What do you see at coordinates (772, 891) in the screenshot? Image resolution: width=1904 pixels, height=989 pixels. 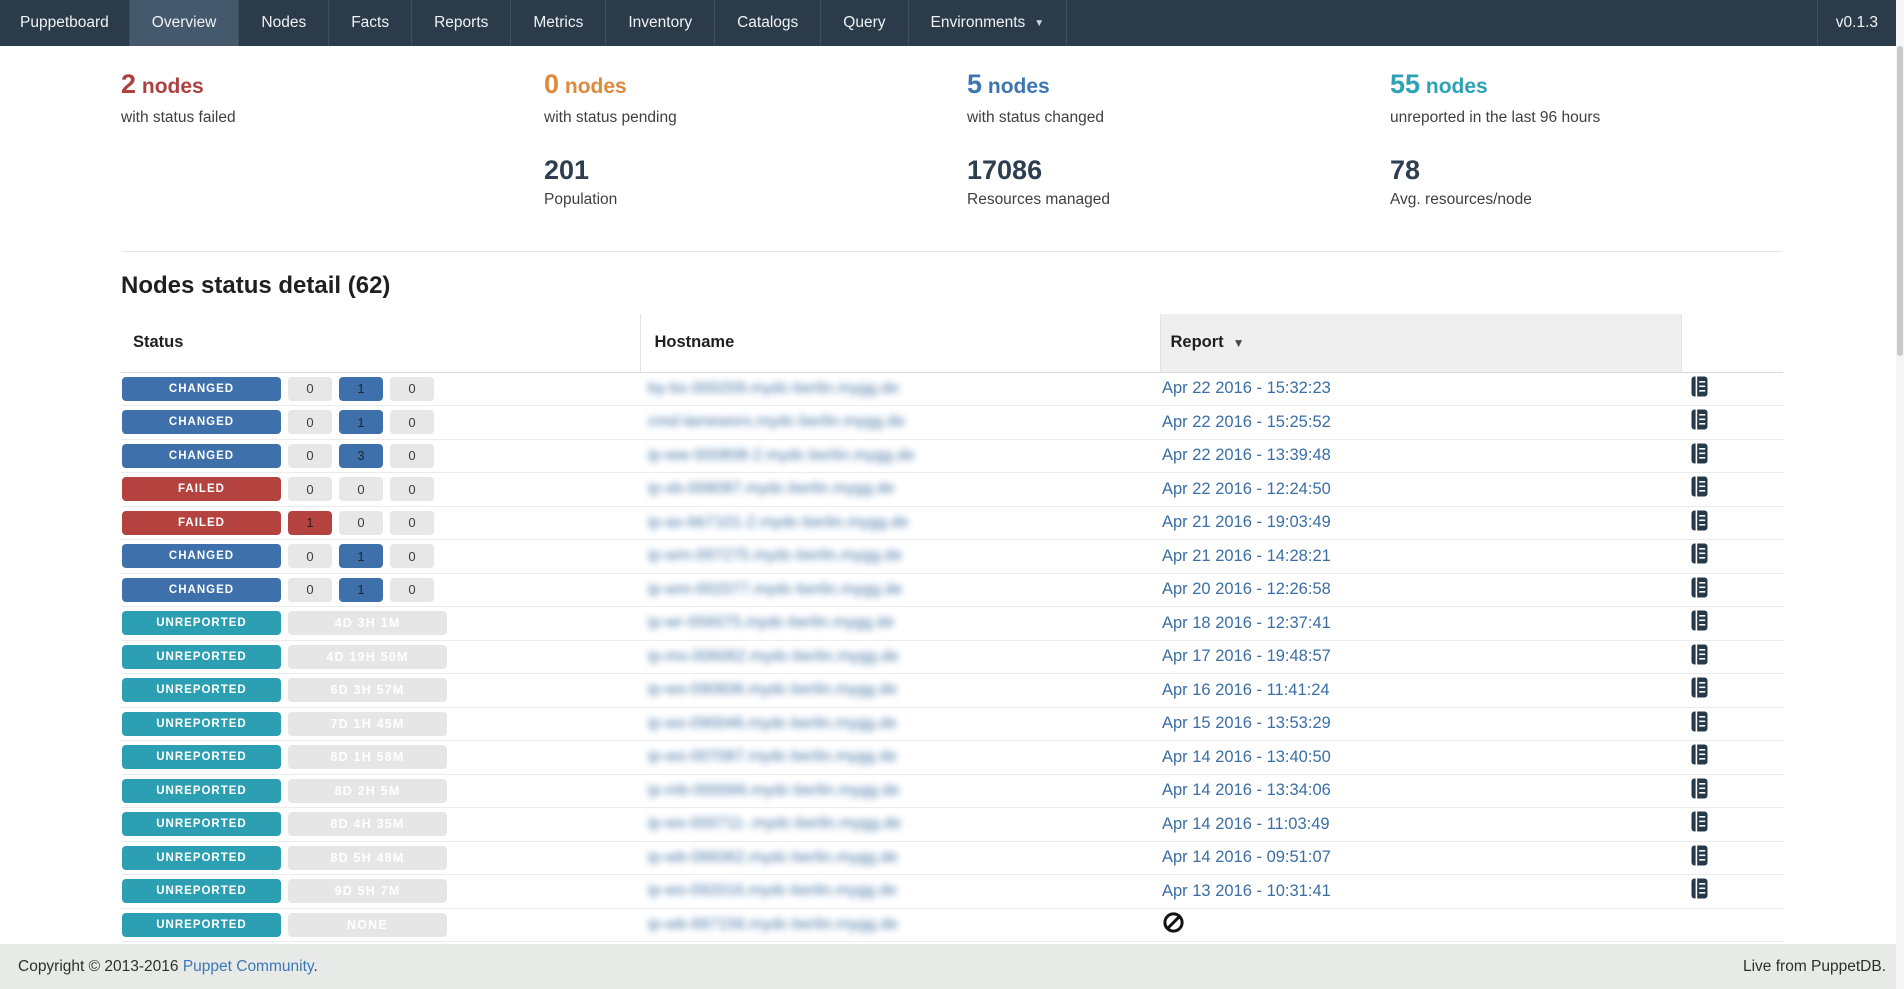 I see `hostname-link: ip-ws-092016.mydc-berlin.mygg.de` at bounding box center [772, 891].